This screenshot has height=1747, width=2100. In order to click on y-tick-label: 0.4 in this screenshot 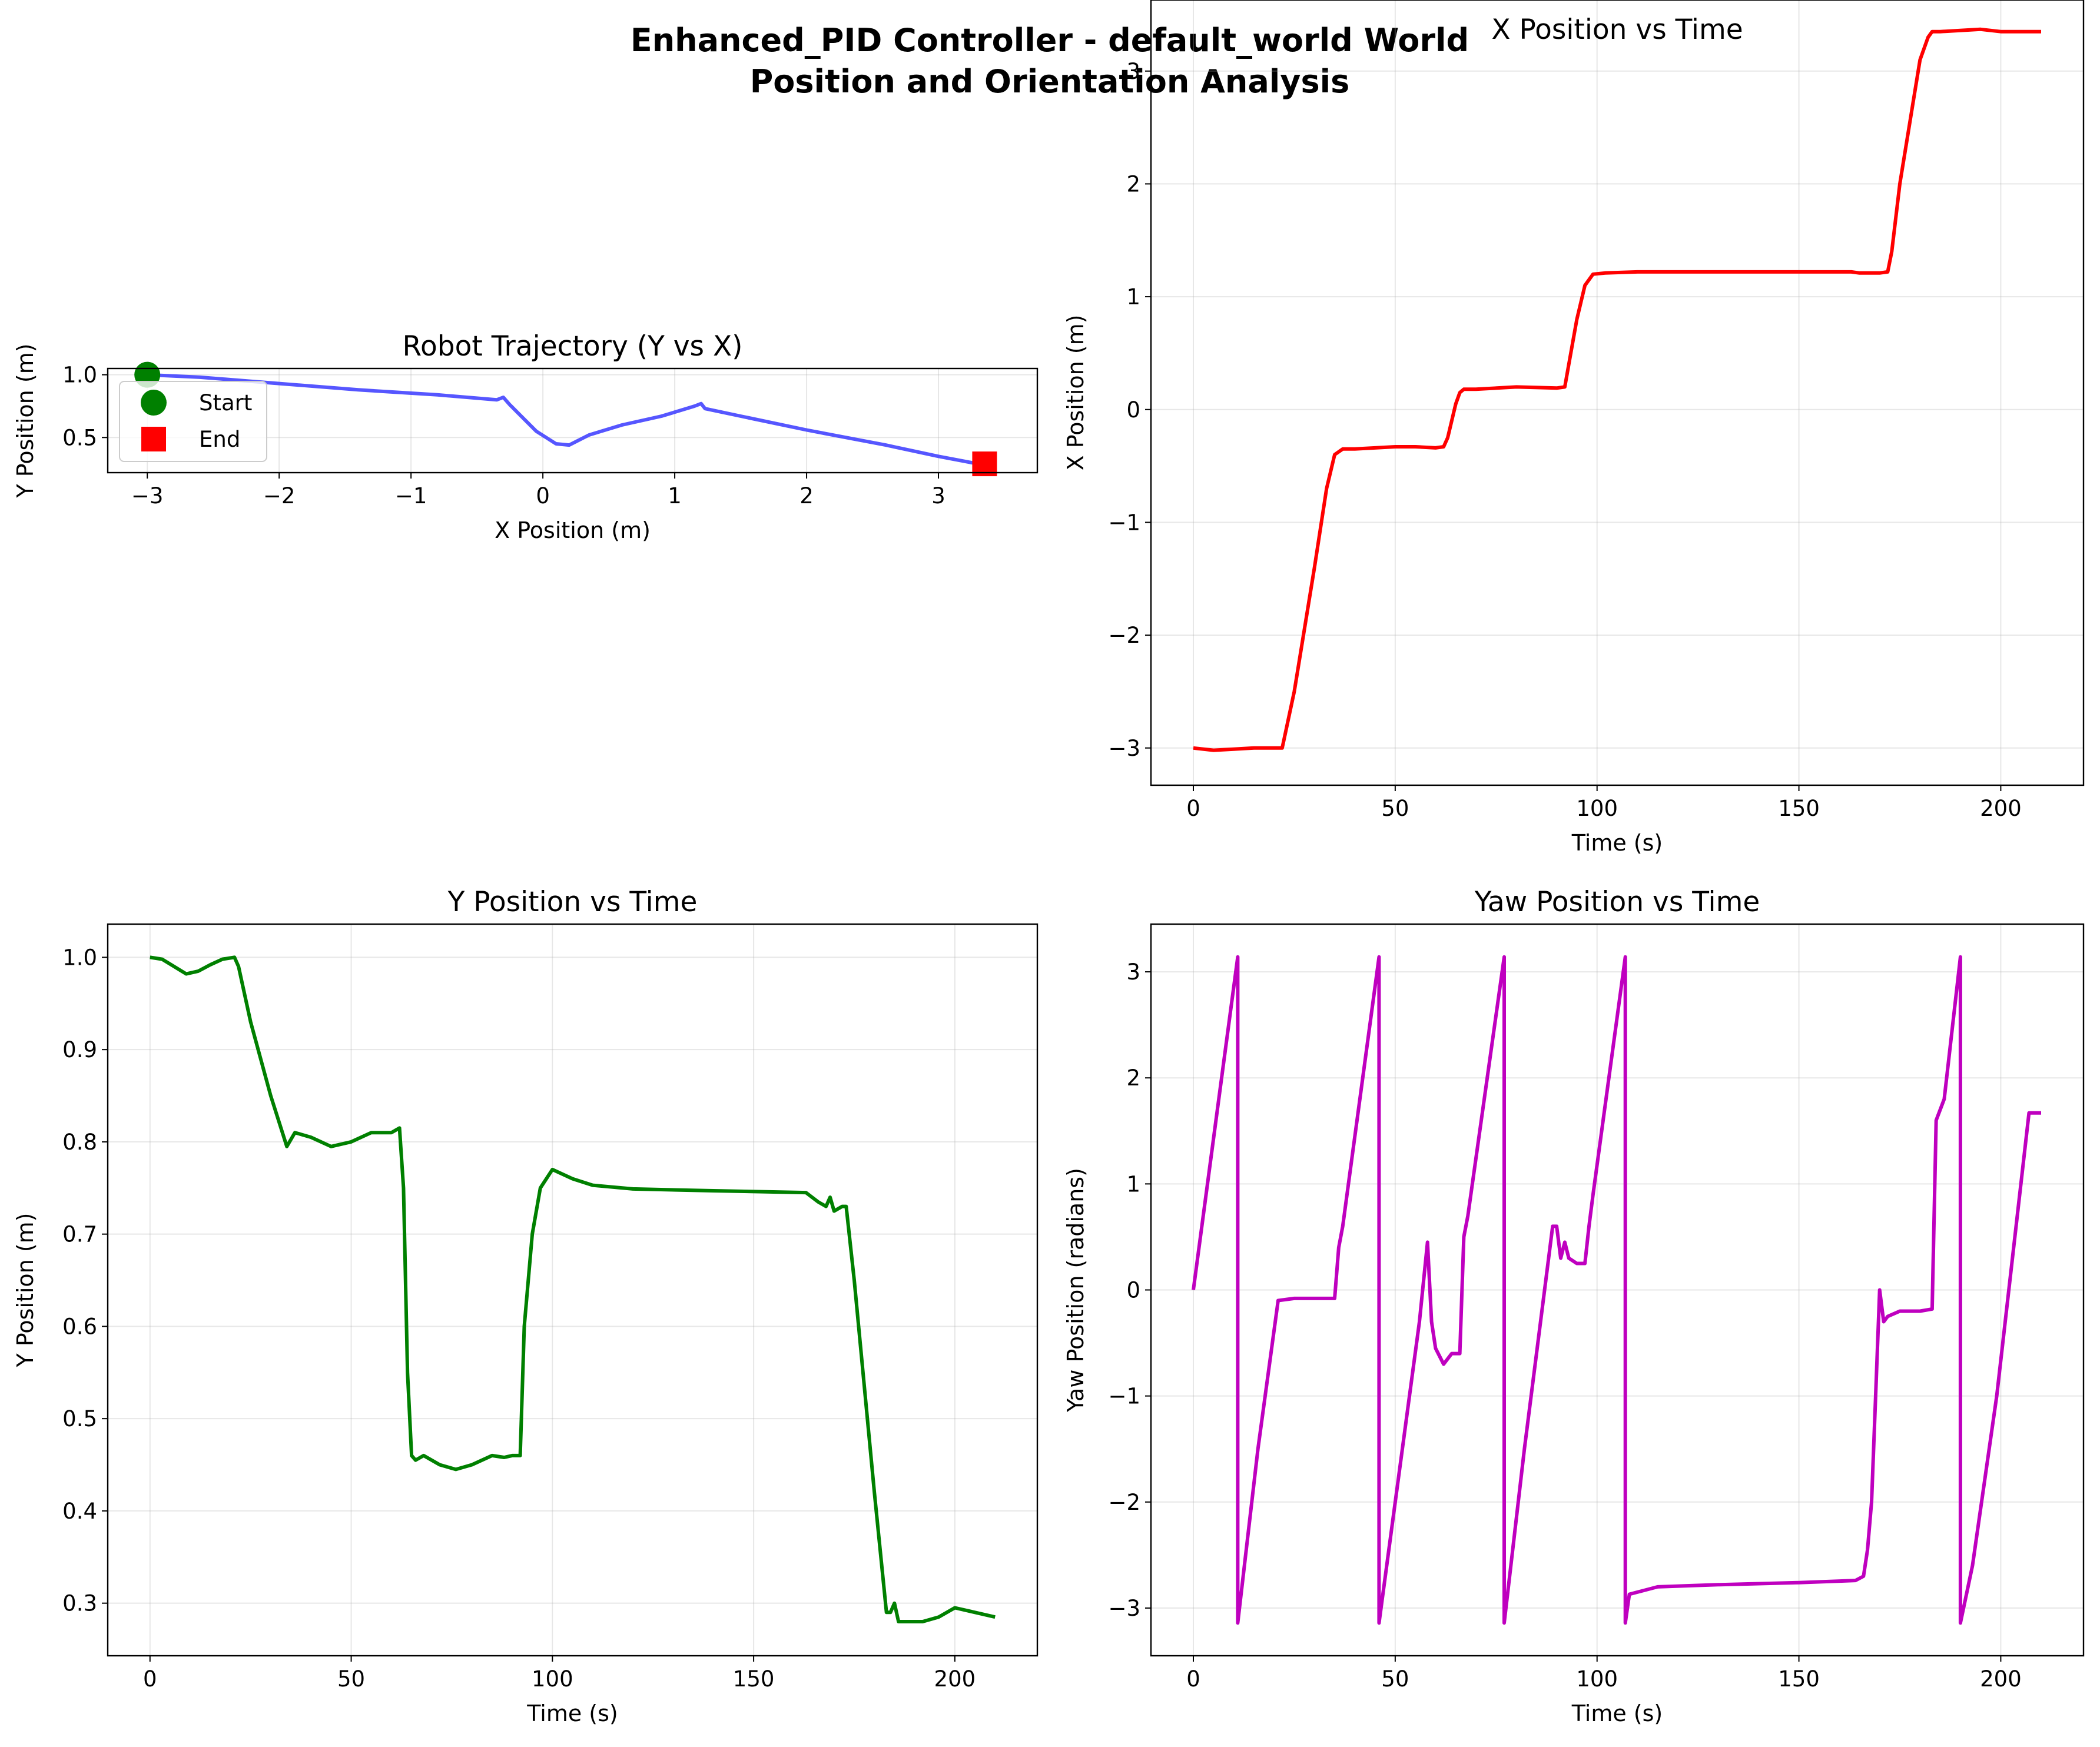, I will do `click(80, 1511)`.